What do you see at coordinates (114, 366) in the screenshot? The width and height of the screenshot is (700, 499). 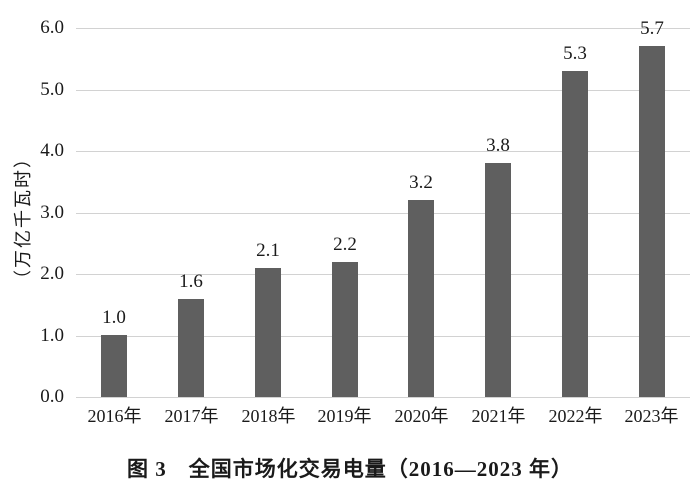 I see `bar-2016年` at bounding box center [114, 366].